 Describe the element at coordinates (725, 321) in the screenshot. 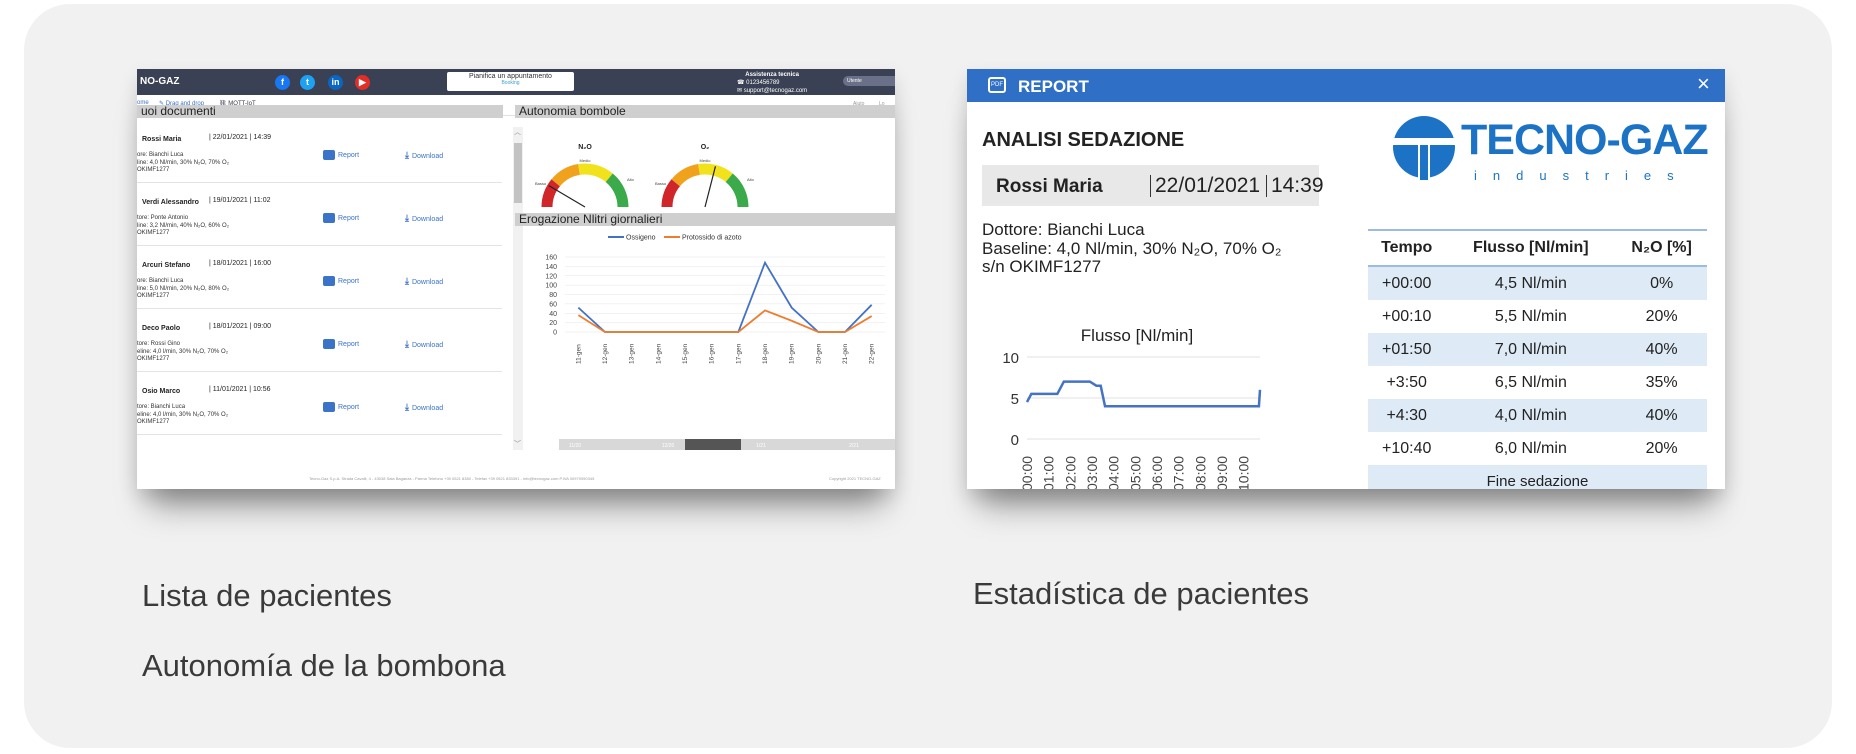

I see `series-line` at that location.